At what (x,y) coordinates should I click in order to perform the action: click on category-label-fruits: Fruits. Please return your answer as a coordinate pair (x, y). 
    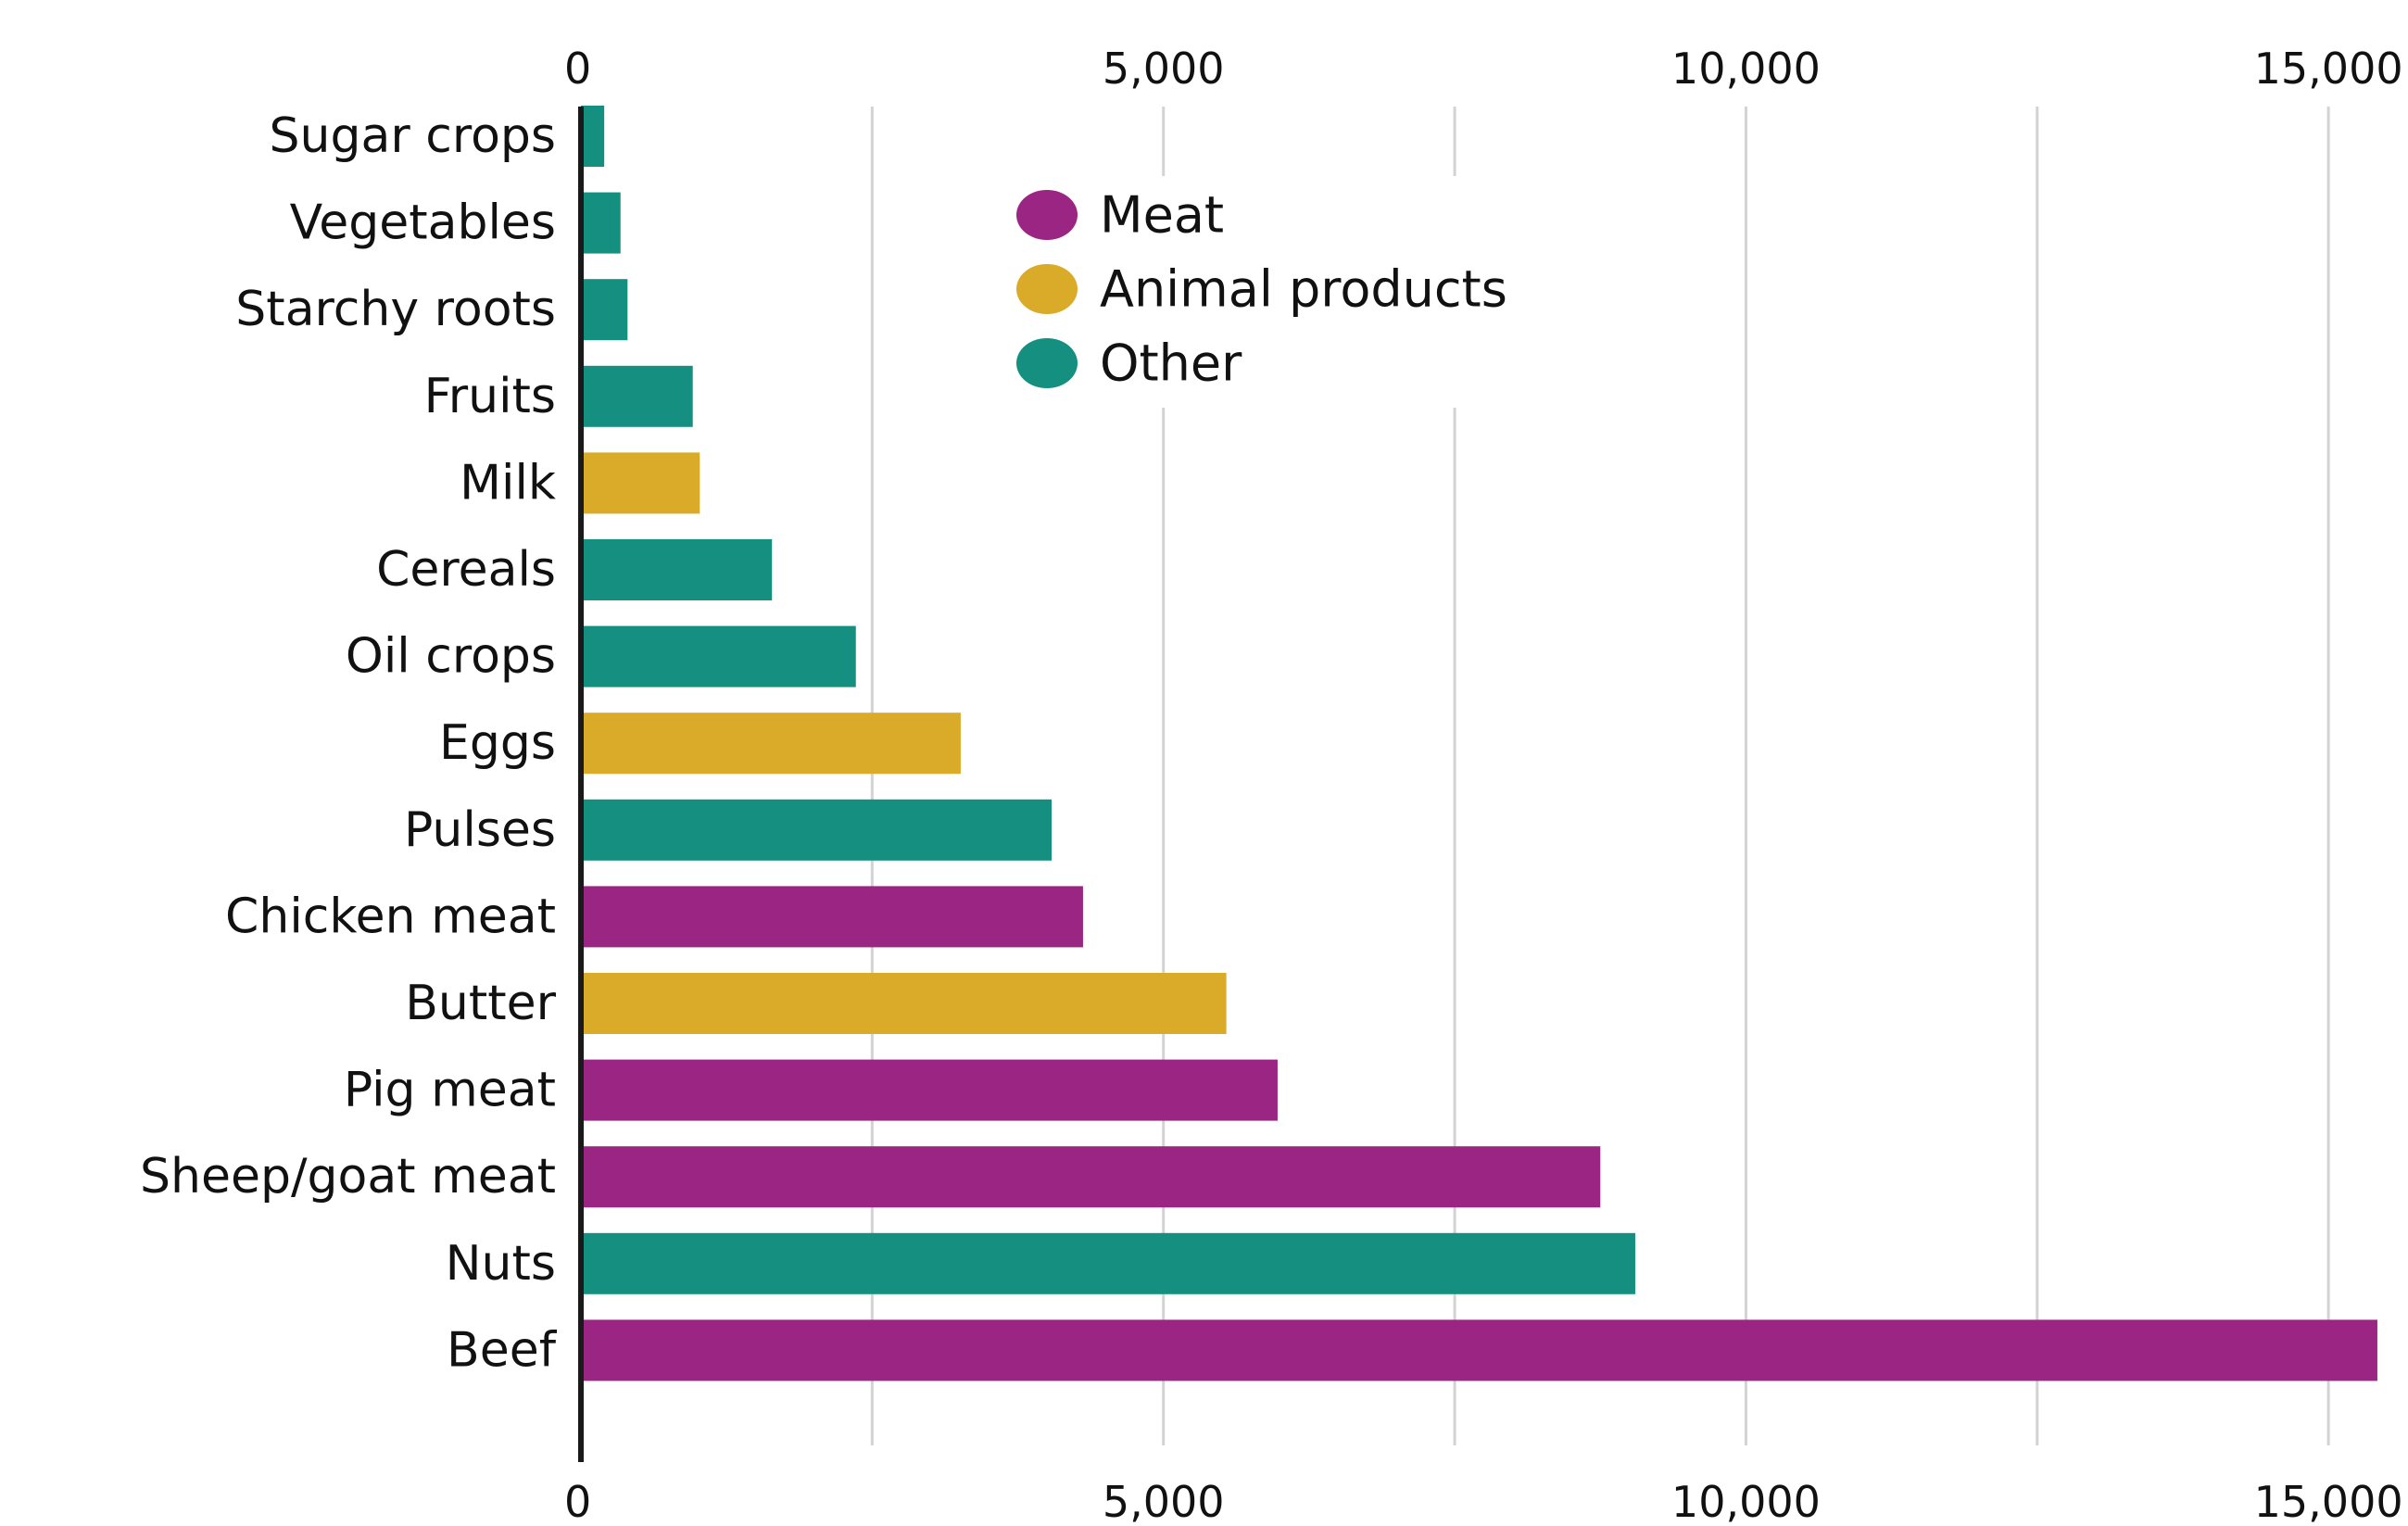
    Looking at the image, I should click on (490, 396).